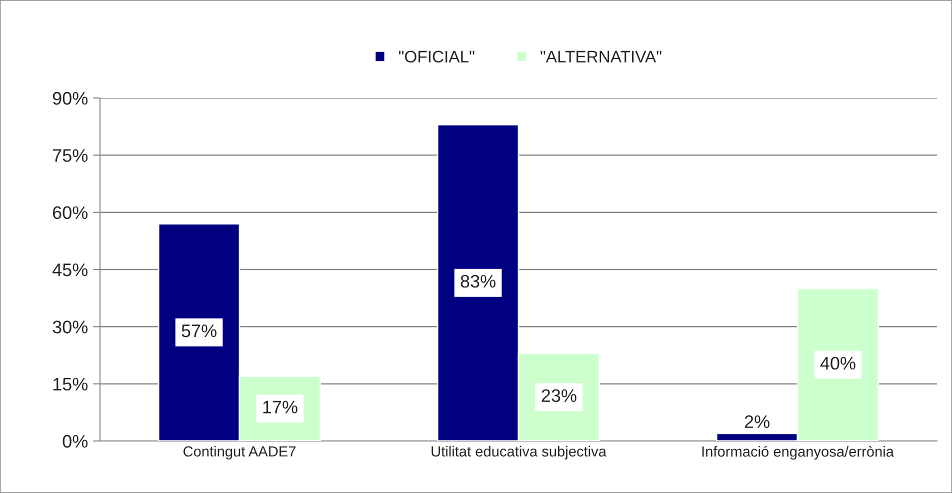  Describe the element at coordinates (70, 98) in the screenshot. I see `y-tick-label: 90%` at that location.